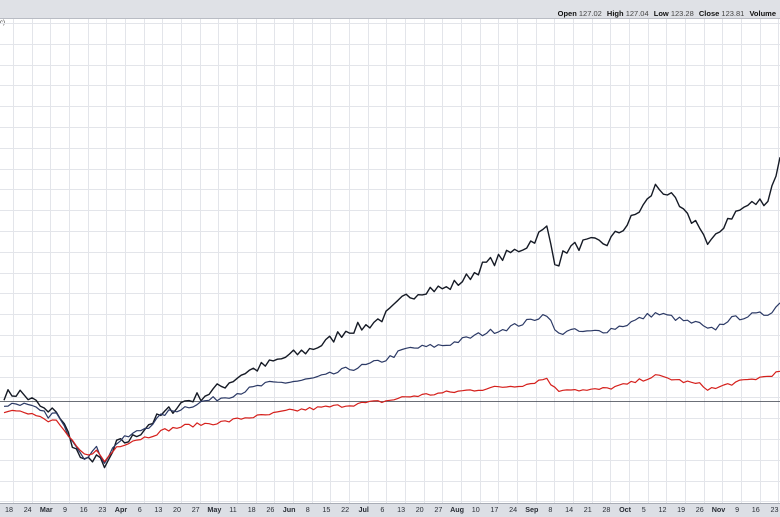 This screenshot has height=517, width=780. I want to click on close-label: Close, so click(709, 13).